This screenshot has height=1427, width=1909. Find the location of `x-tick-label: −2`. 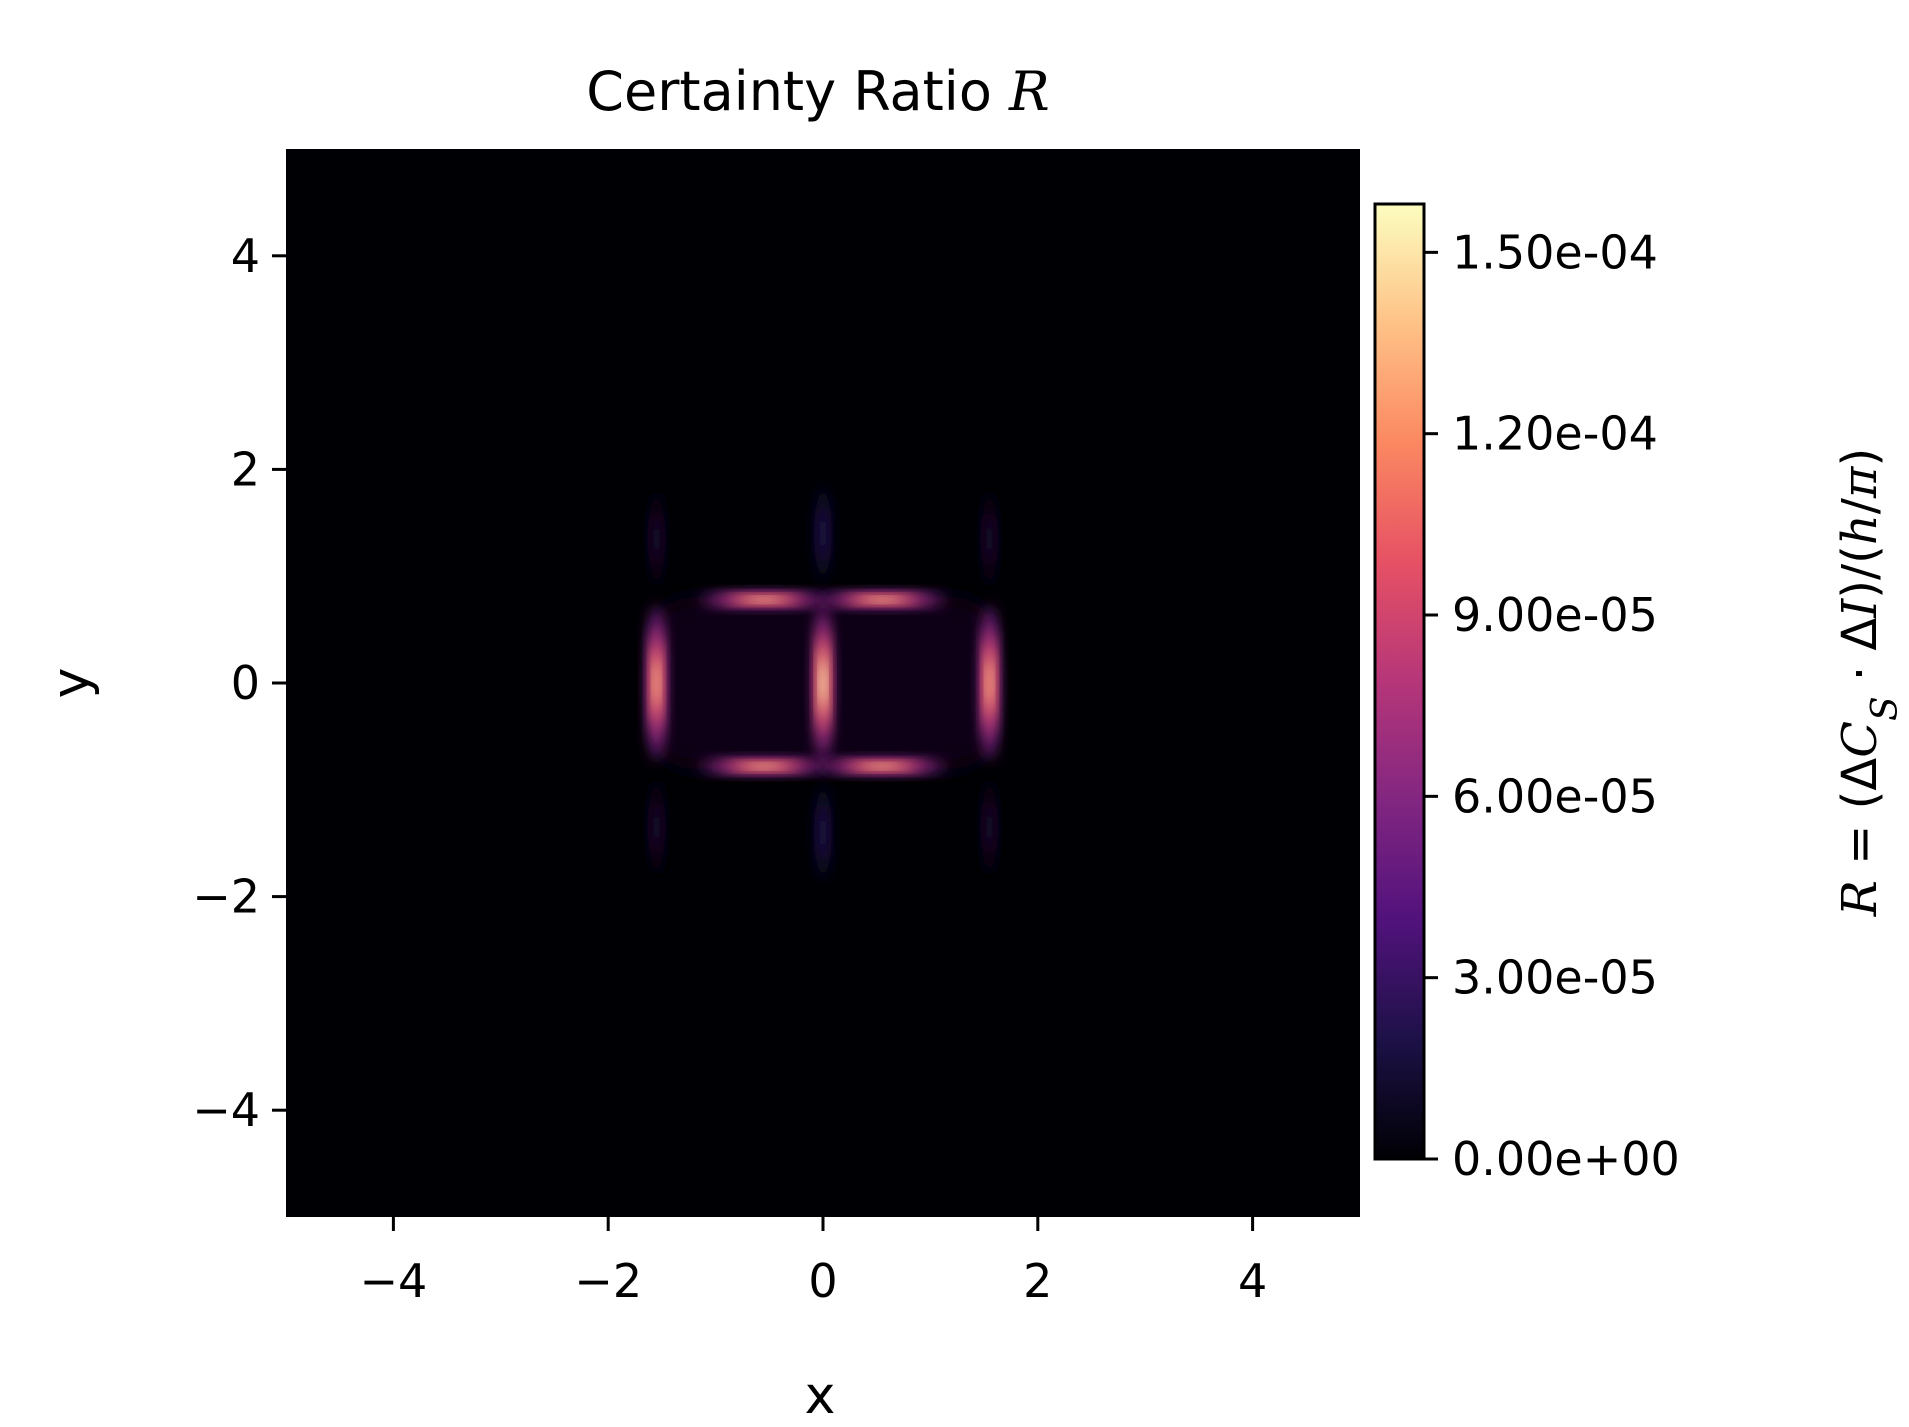

x-tick-label: −2 is located at coordinates (608, 1281).